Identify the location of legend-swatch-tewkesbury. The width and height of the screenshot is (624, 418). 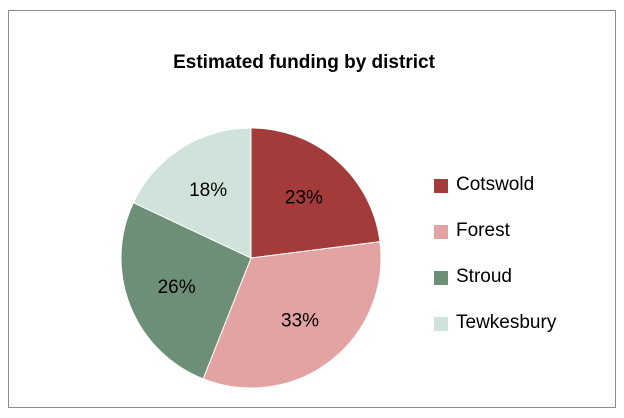
(441, 324).